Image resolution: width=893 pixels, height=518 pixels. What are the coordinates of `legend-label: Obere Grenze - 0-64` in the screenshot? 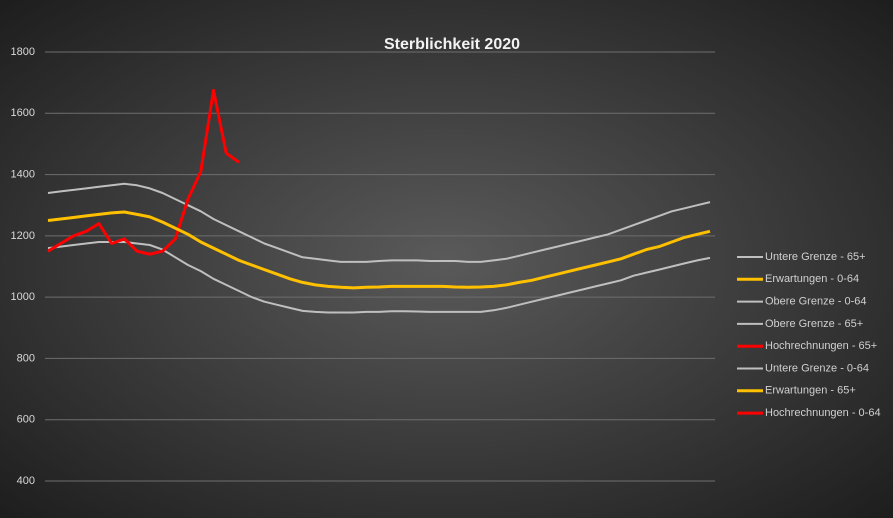 It's located at (816, 302).